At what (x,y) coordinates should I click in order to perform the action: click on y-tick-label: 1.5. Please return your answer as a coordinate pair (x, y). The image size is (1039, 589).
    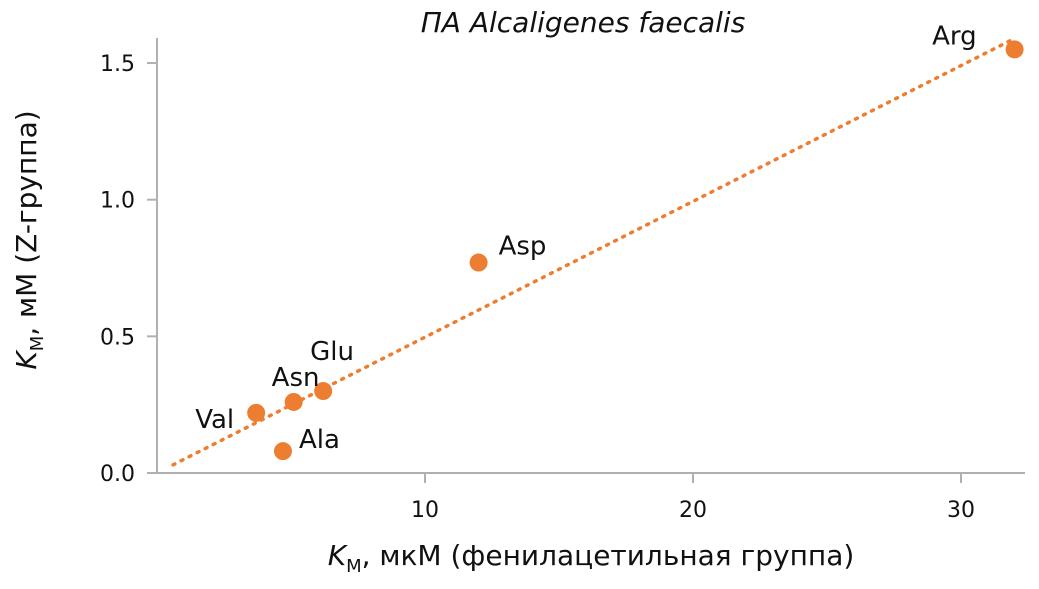
    Looking at the image, I should click on (117, 64).